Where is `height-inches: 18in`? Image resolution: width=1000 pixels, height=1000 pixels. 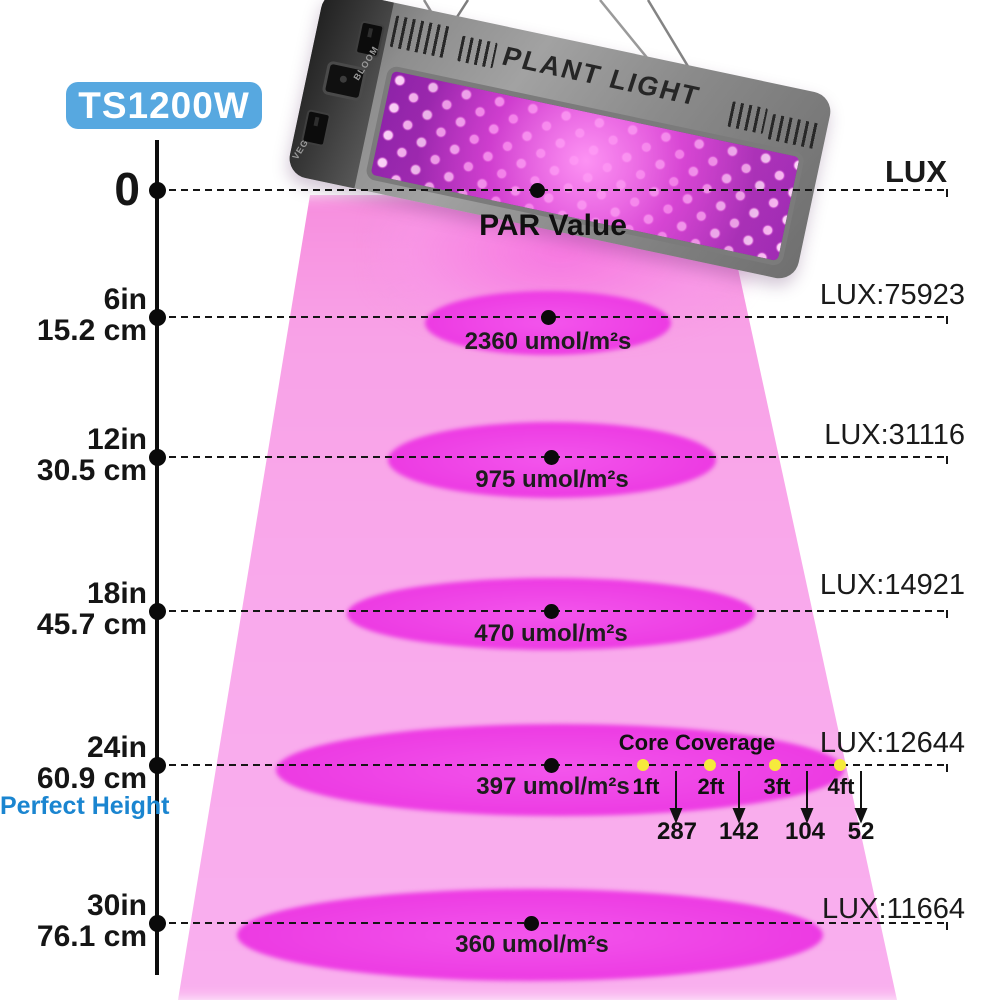 height-inches: 18in is located at coordinates (116, 593).